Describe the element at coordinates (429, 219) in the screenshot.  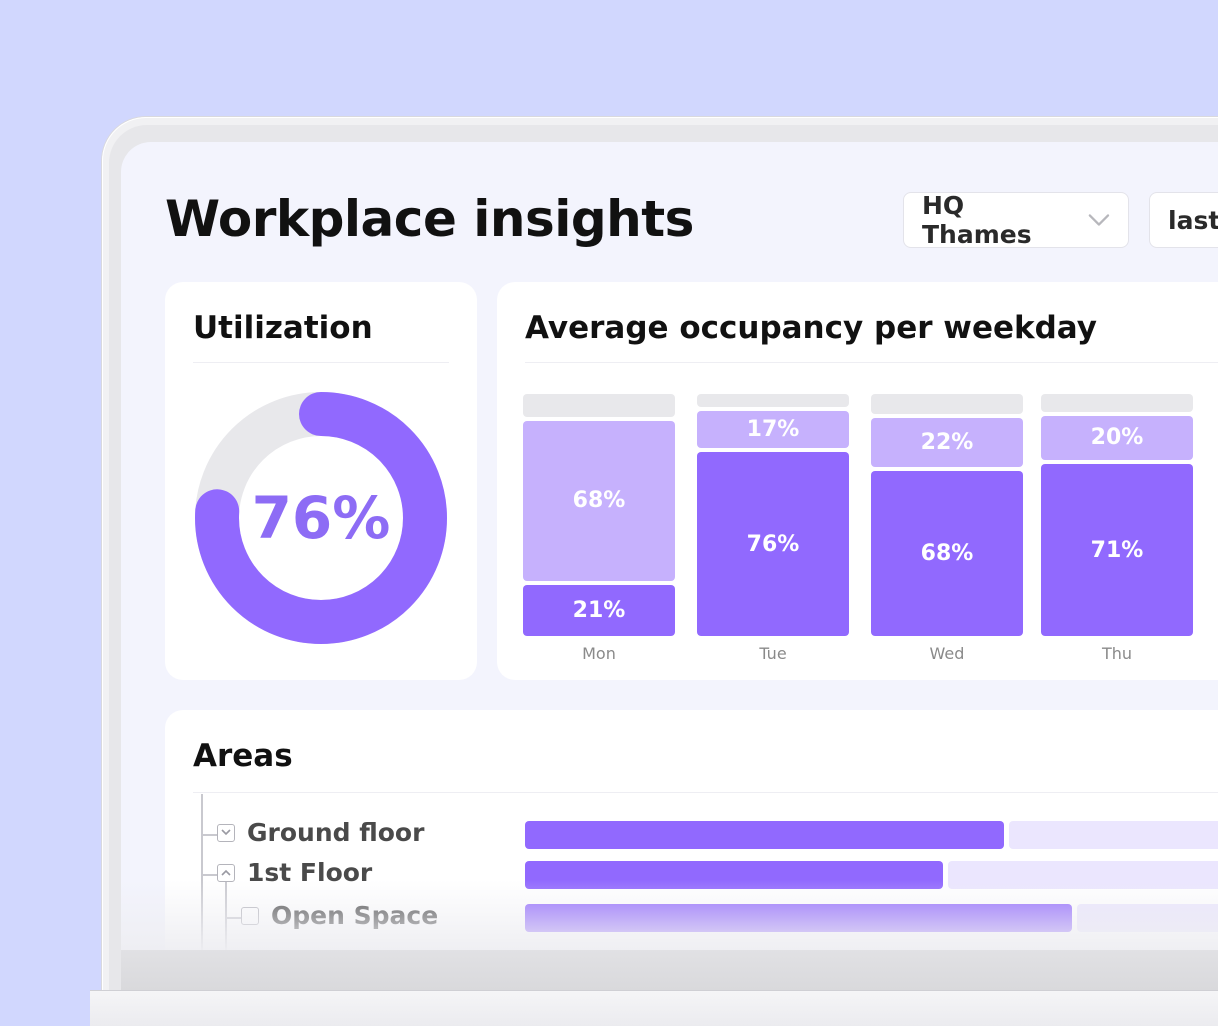
I see `page-title: Workplace insights` at that location.